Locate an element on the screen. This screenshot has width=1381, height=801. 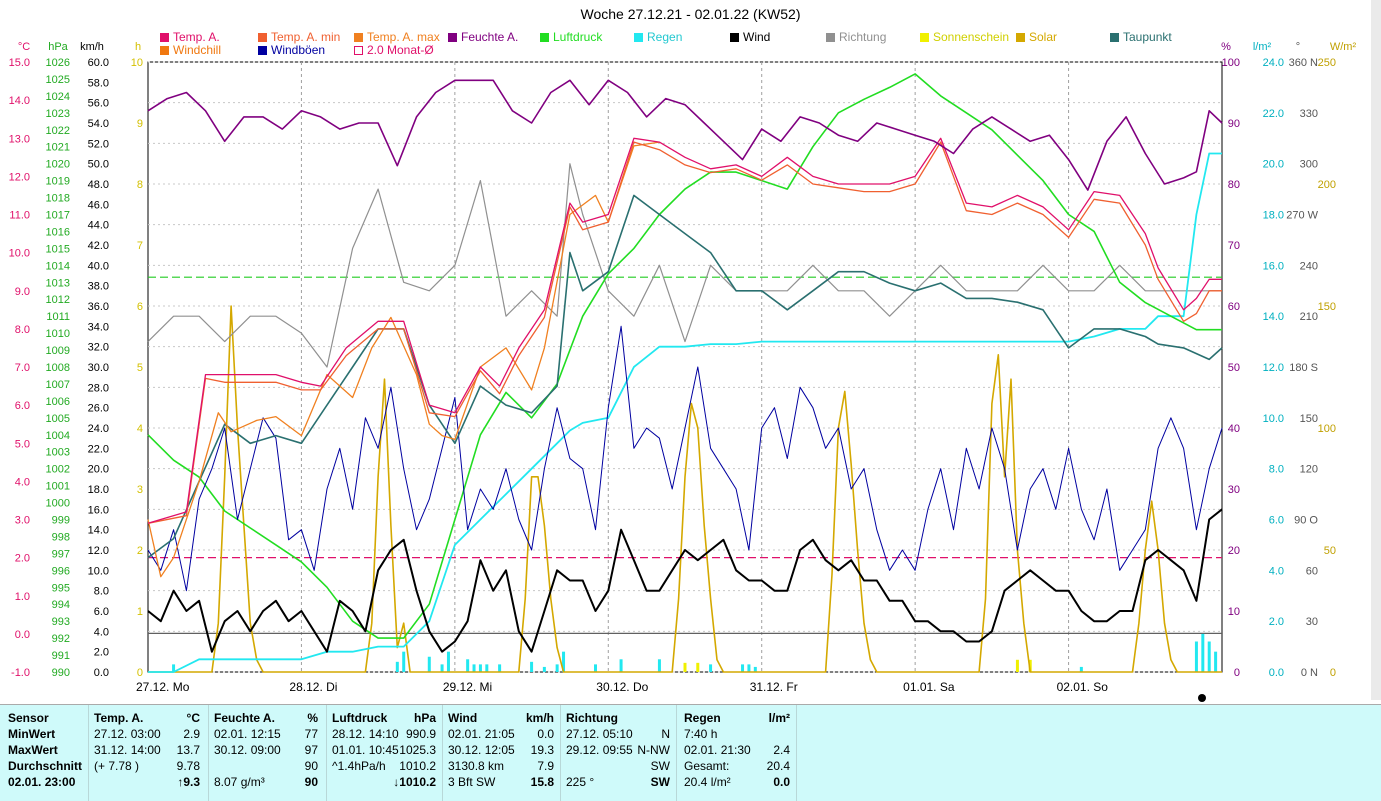
tick-label-wind: 56.0 is located at coordinates (98, 104).